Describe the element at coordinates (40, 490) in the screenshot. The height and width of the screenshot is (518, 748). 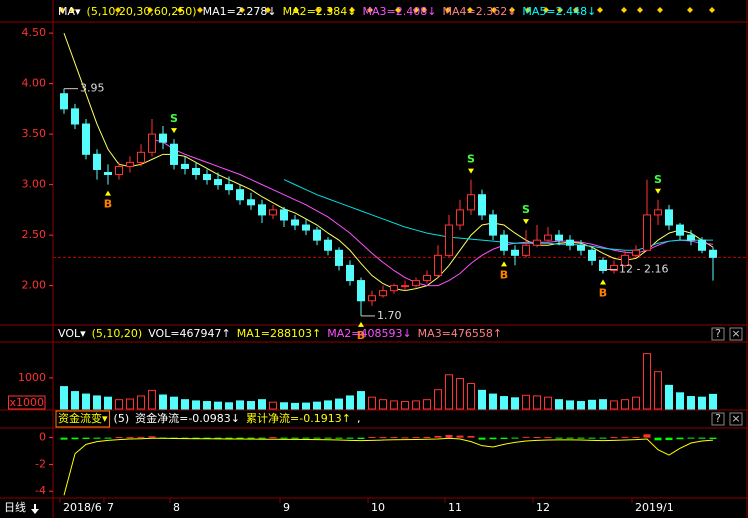
I see `y-tick-label: -4` at that location.